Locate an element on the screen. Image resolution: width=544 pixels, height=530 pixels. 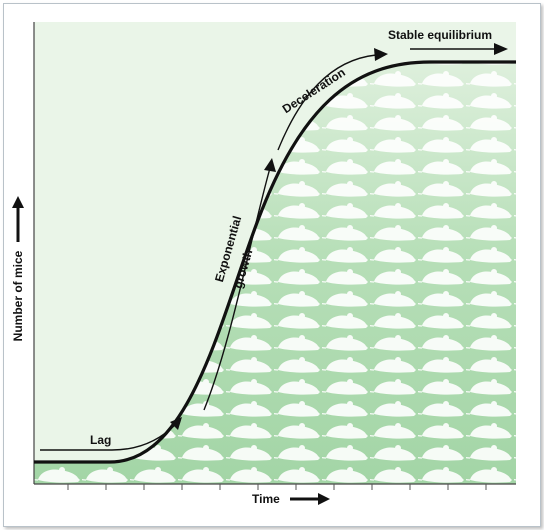
lag-arrow is located at coordinates (108, 437).